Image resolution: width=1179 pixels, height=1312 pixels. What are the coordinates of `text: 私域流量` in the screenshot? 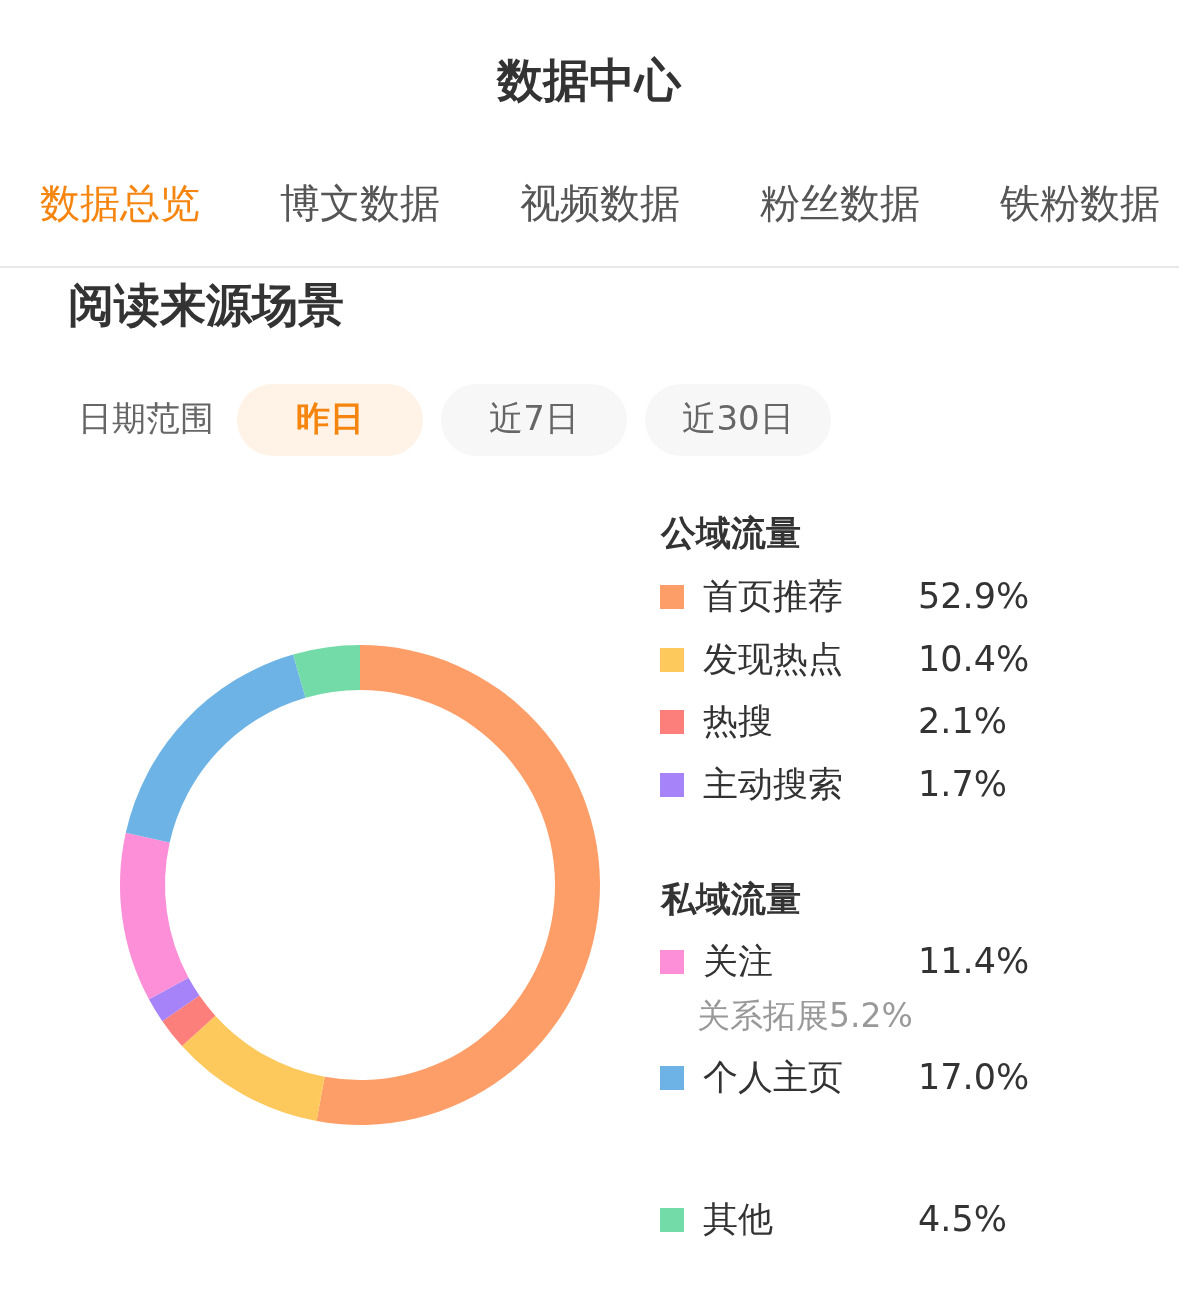 It's located at (730, 899).